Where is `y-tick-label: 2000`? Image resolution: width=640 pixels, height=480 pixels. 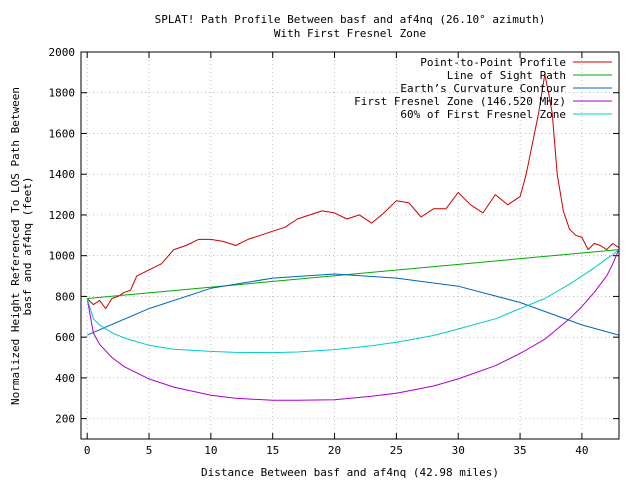 y-tick-label: 2000 is located at coordinates (62, 52).